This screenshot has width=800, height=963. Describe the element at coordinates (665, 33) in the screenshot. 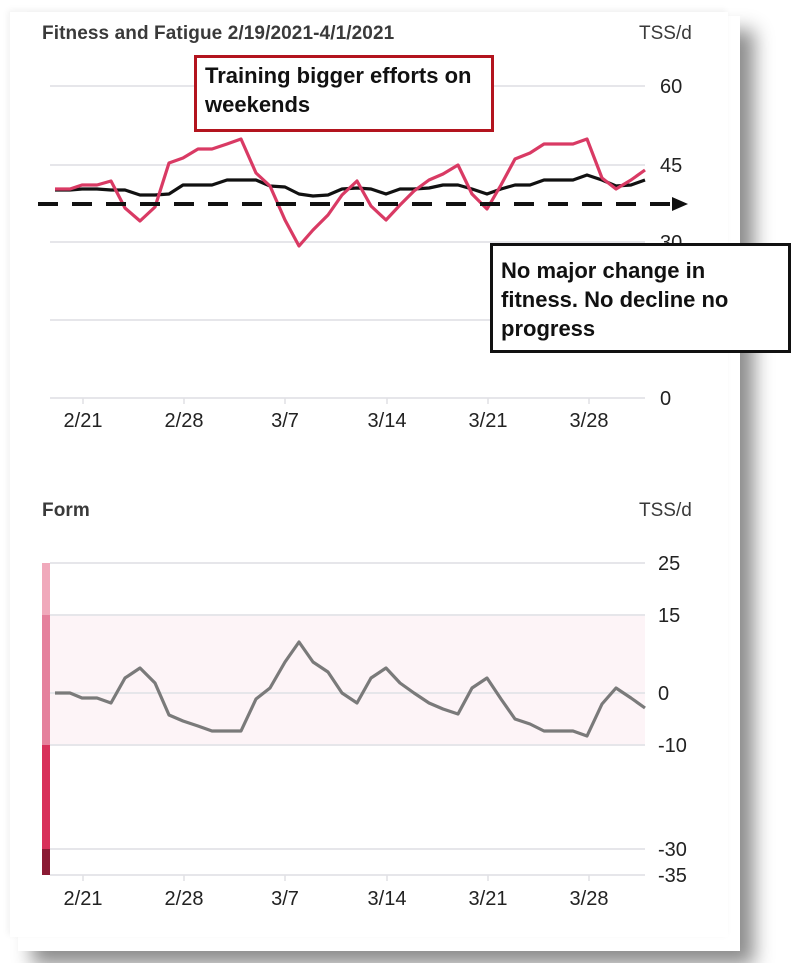

I see `fitness-unit-label: TSS/d` at that location.